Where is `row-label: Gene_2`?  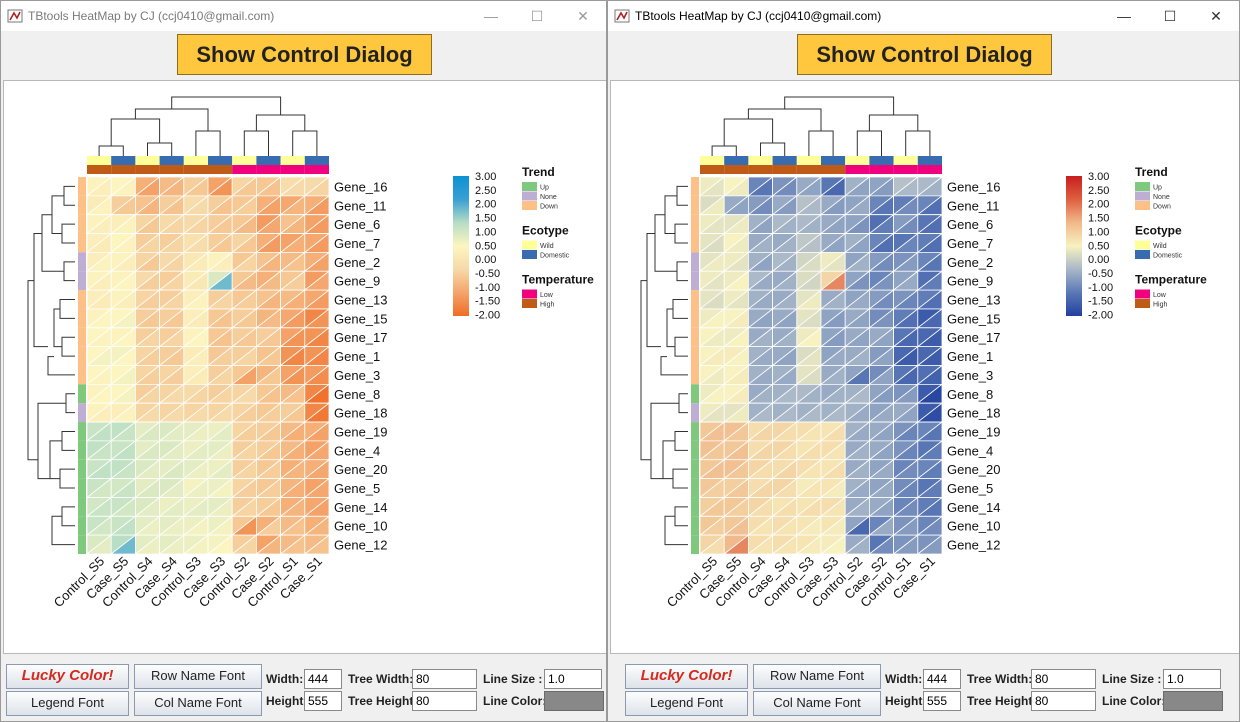 row-label: Gene_2 is located at coordinates (970, 262).